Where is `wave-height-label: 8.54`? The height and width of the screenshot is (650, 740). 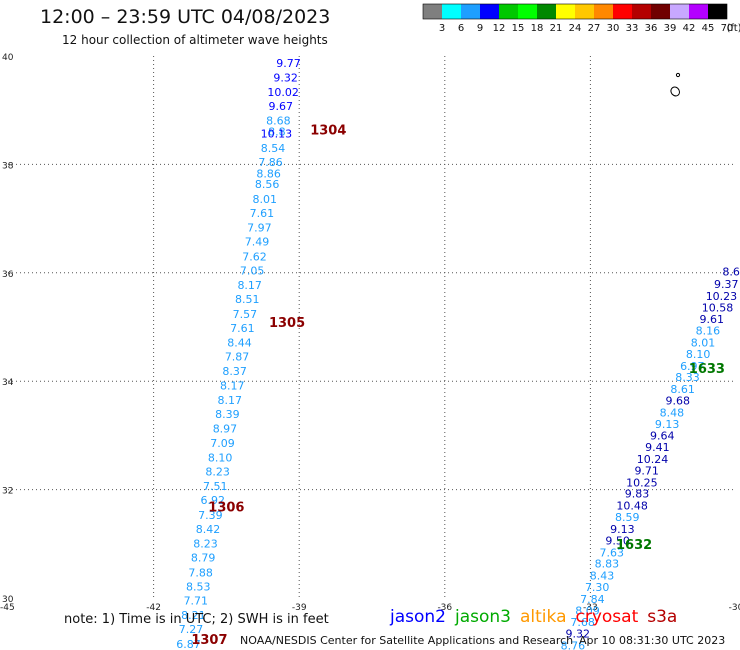
wave-height-label: 8.54 is located at coordinates (273, 148).